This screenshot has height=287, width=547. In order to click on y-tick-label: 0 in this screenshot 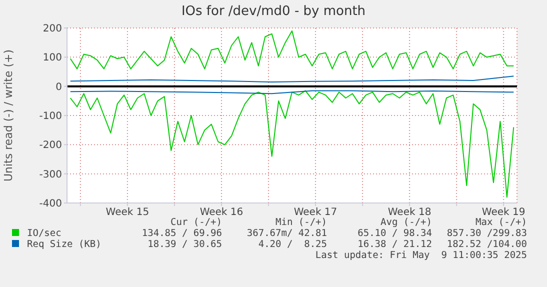, I will do `click(59, 87)`.